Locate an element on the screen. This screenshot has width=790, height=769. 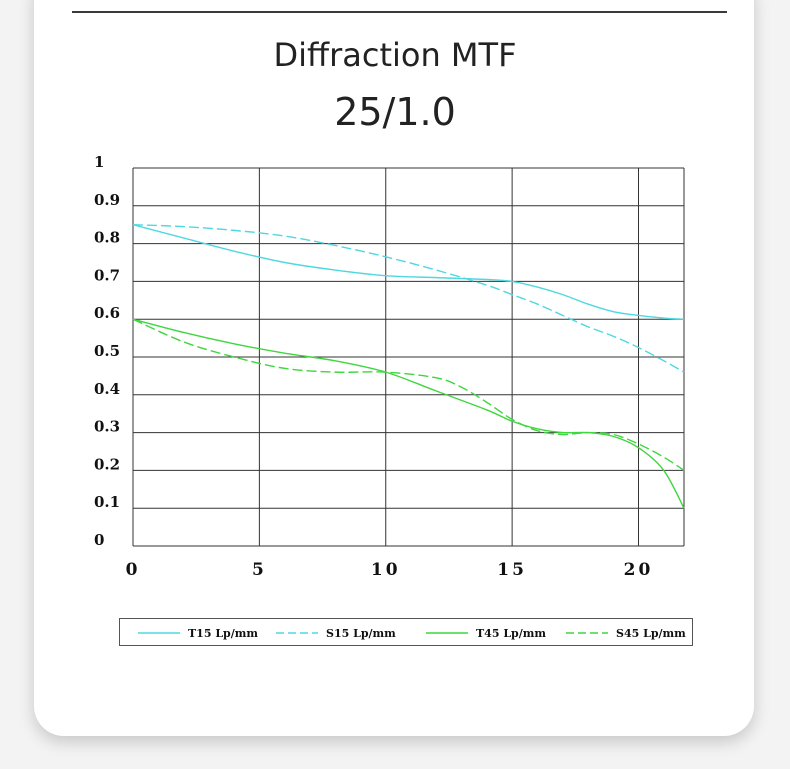
chart-subtitle: 25/1.0 is located at coordinates (395, 112).